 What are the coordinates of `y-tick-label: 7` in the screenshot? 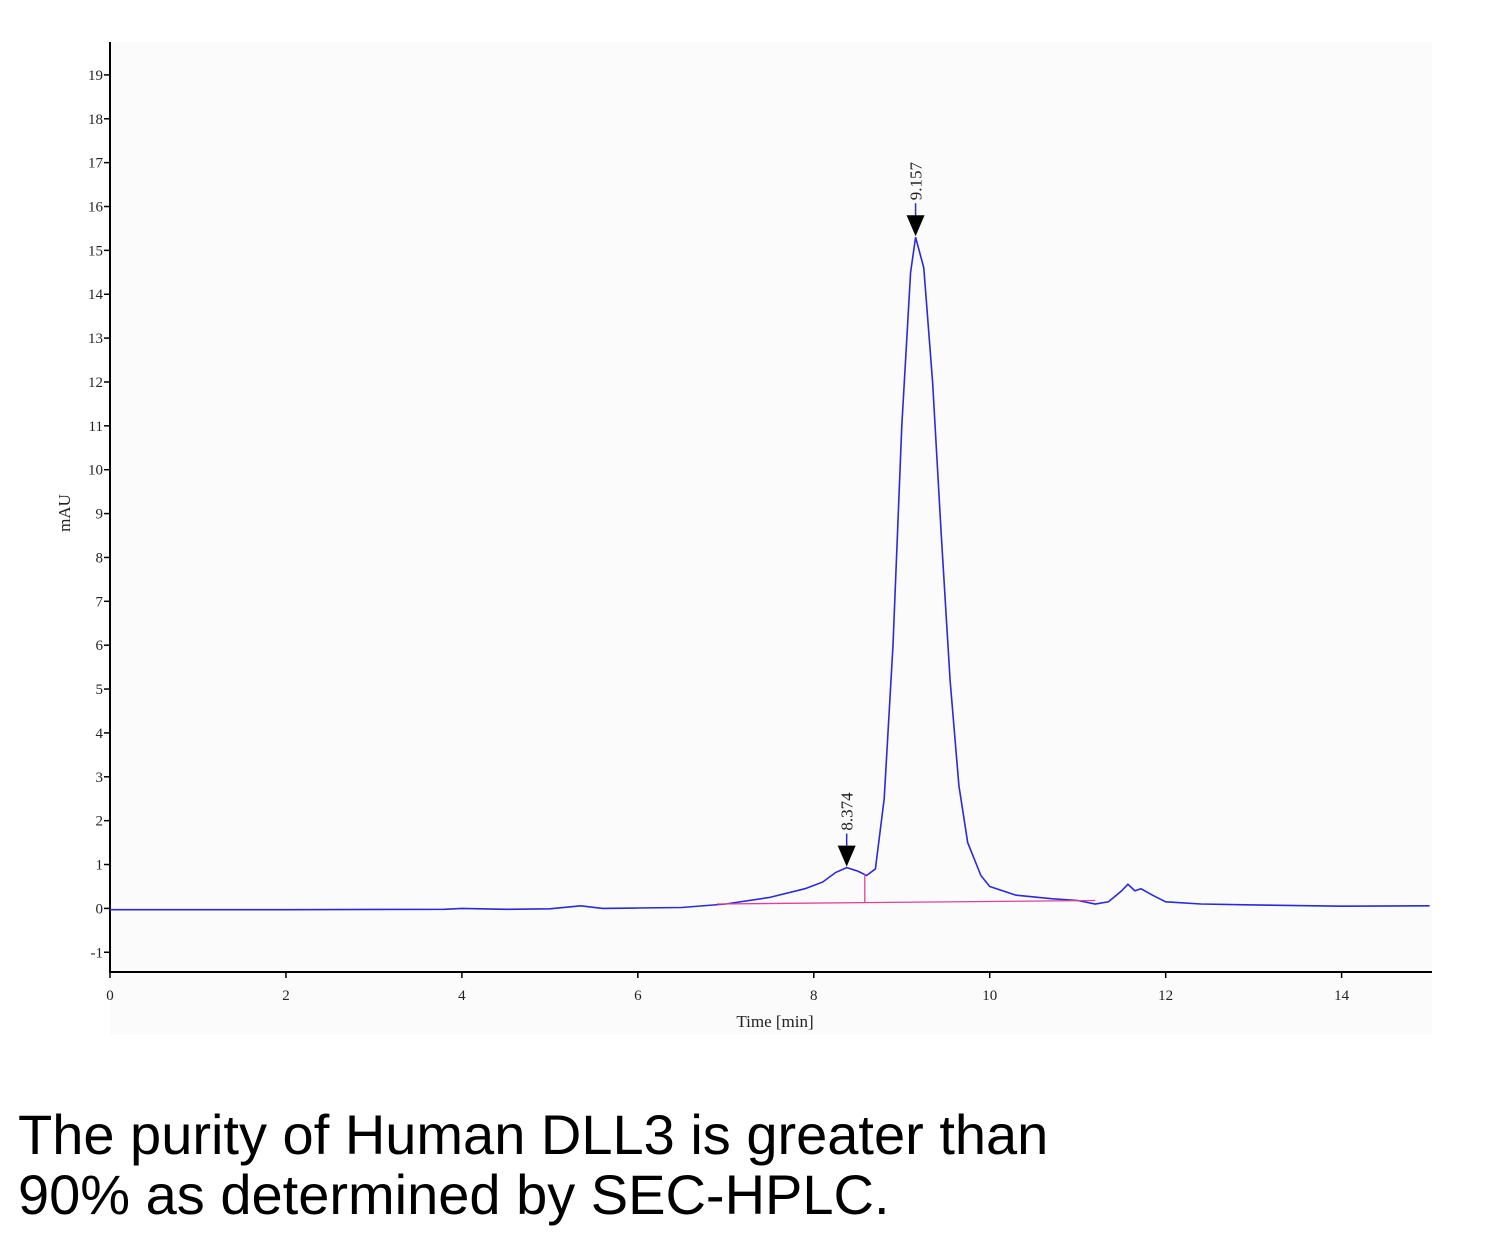 It's located at (100, 602).